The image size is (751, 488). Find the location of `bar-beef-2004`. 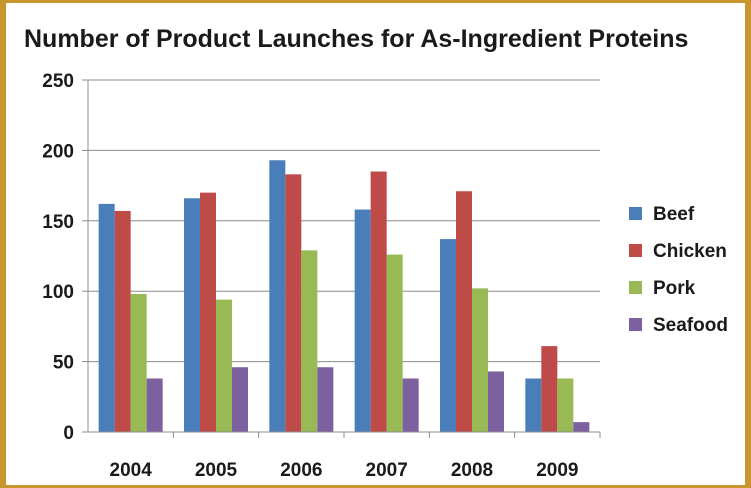

bar-beef-2004 is located at coordinates (106, 317).